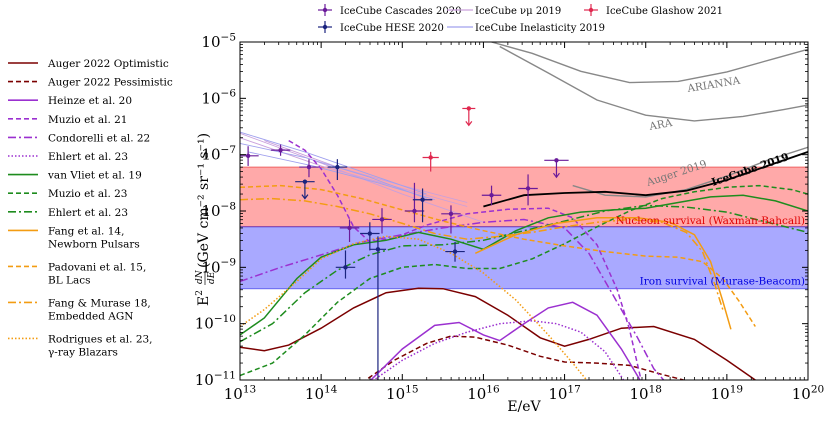 The image size is (830, 421). I want to click on legend-top-label: IceCube Inelasticity 2019, so click(540, 28).